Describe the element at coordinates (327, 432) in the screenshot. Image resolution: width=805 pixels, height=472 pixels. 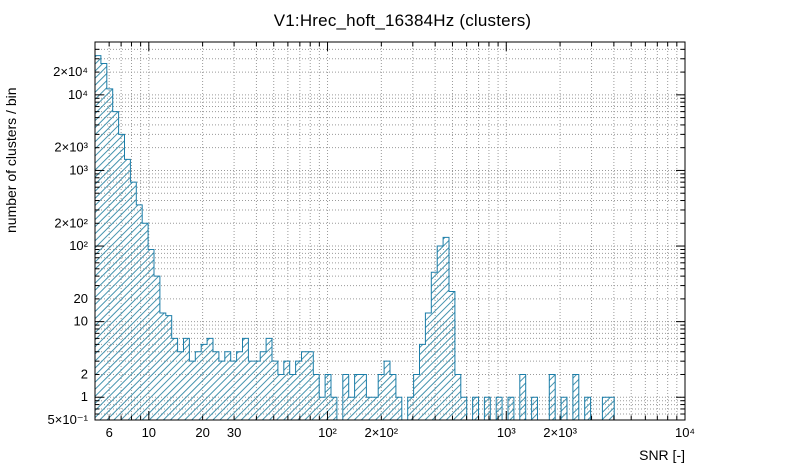
I see `x-tick-label: 10²` at that location.